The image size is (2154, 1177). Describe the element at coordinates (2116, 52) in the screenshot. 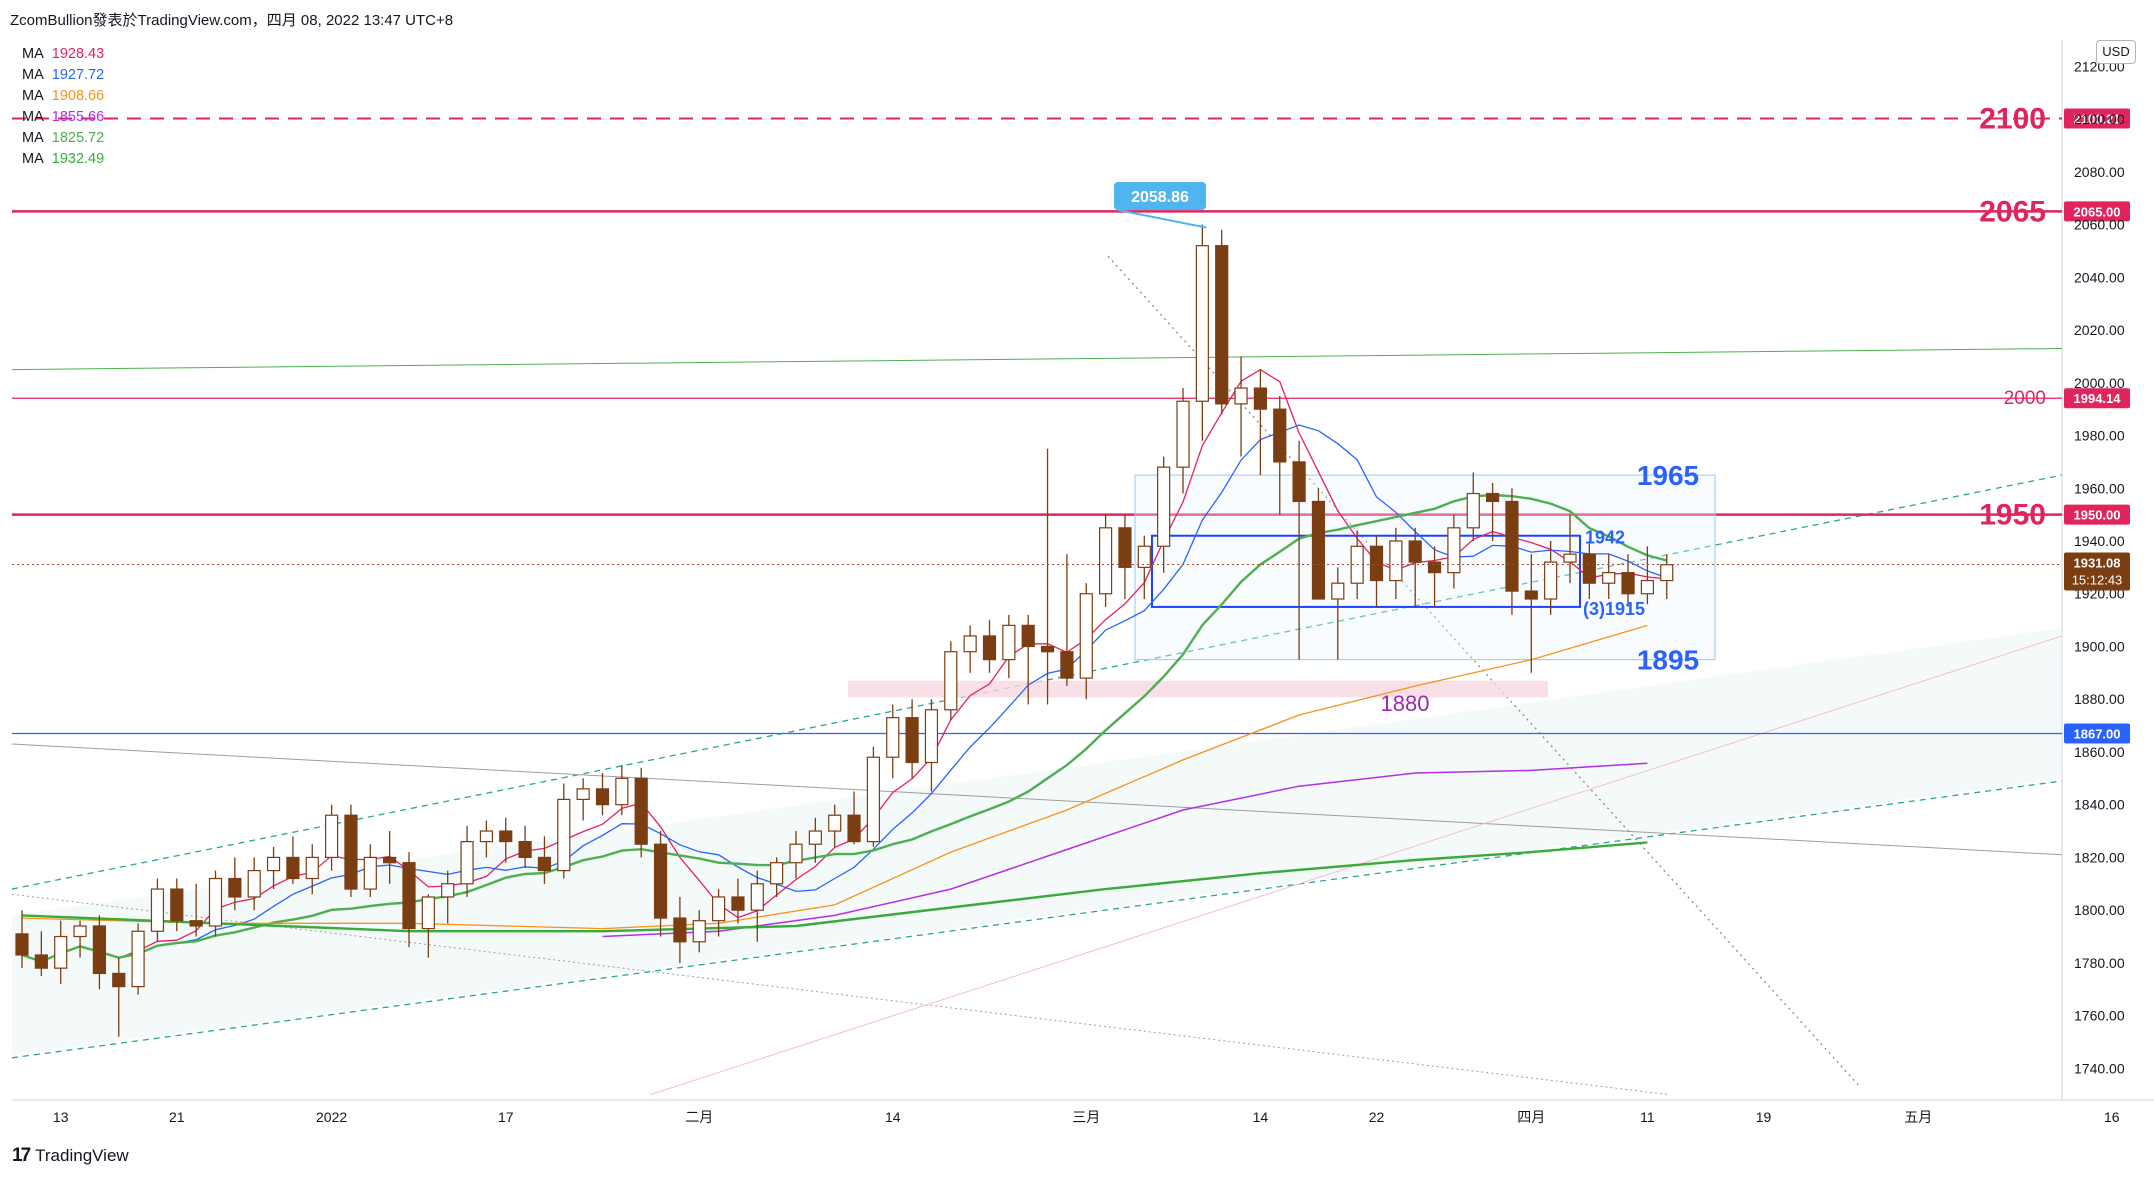

I see `currency-badge: USD` at that location.